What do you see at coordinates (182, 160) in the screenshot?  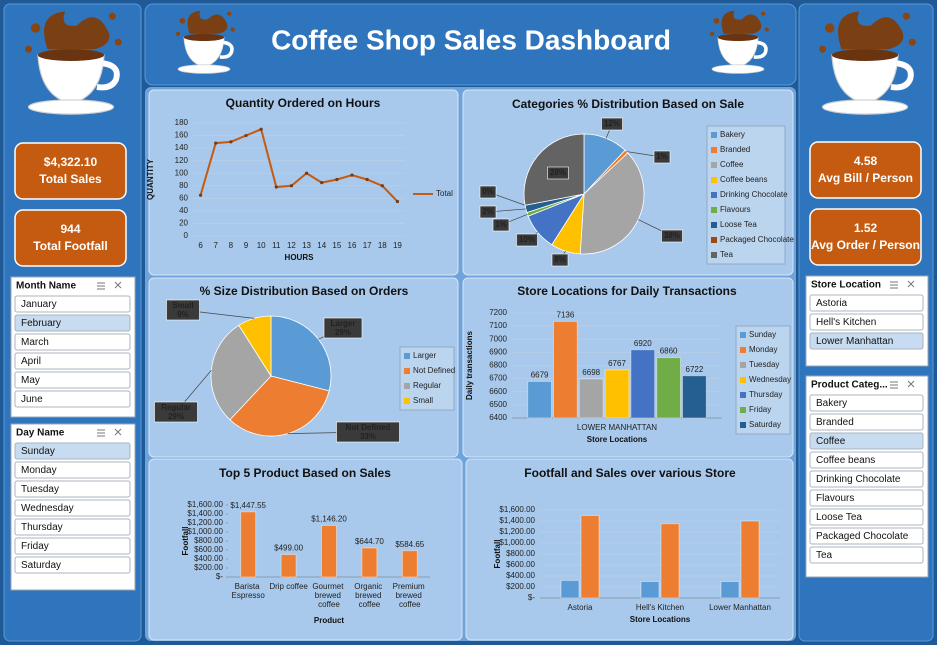 I see `y-tick-label: 120` at bounding box center [182, 160].